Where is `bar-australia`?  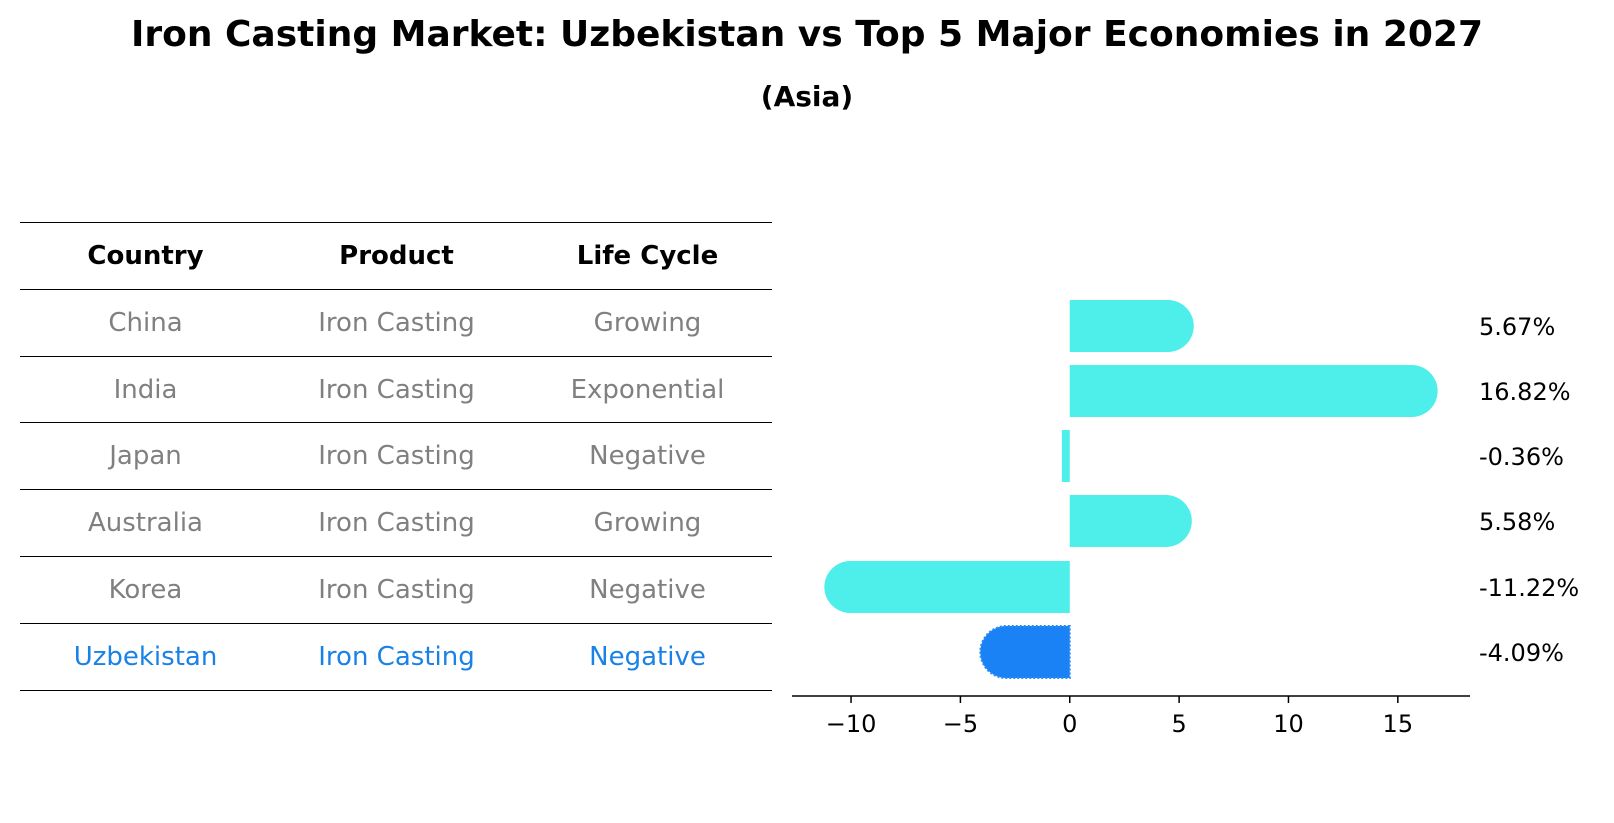
bar-australia is located at coordinates (1130, 521).